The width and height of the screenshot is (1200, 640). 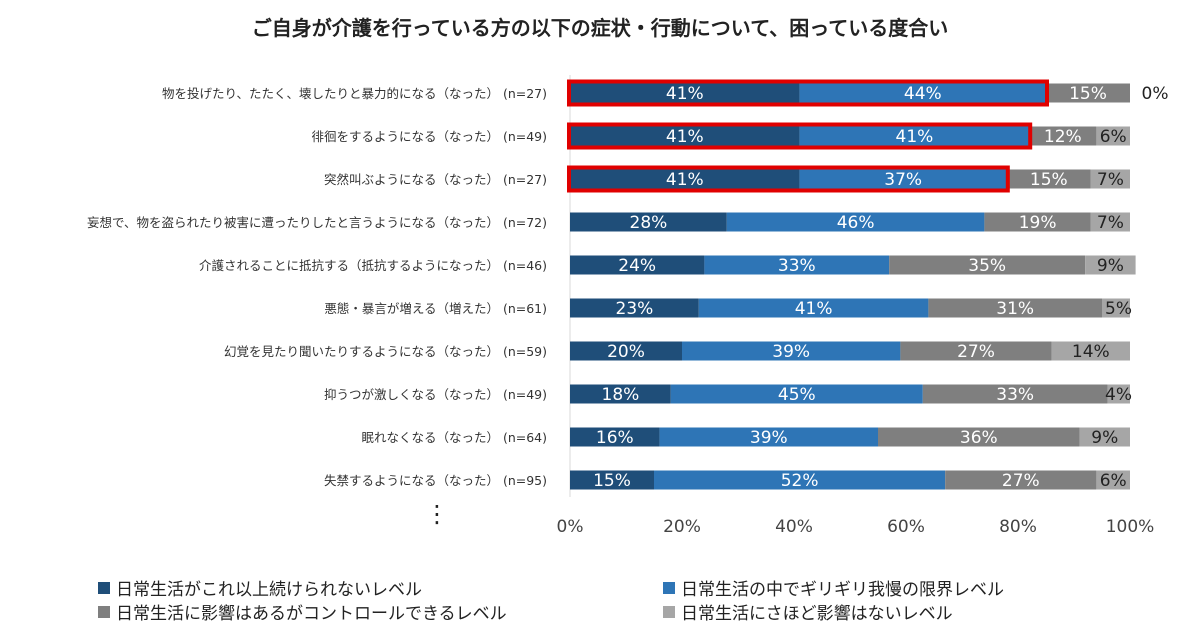 What do you see at coordinates (435, 480) in the screenshot?
I see `category-label: 失禁するようになる（なった） (n=95)` at bounding box center [435, 480].